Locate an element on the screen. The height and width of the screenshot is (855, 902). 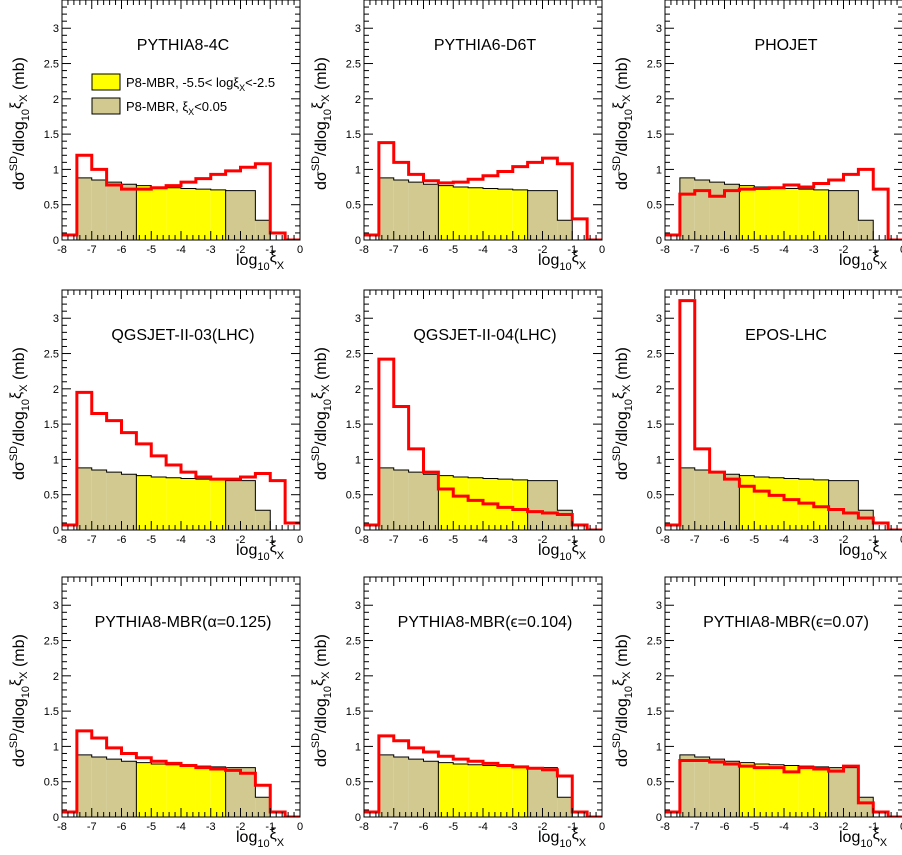
x-tick-label: -2 is located at coordinates (241, 827).